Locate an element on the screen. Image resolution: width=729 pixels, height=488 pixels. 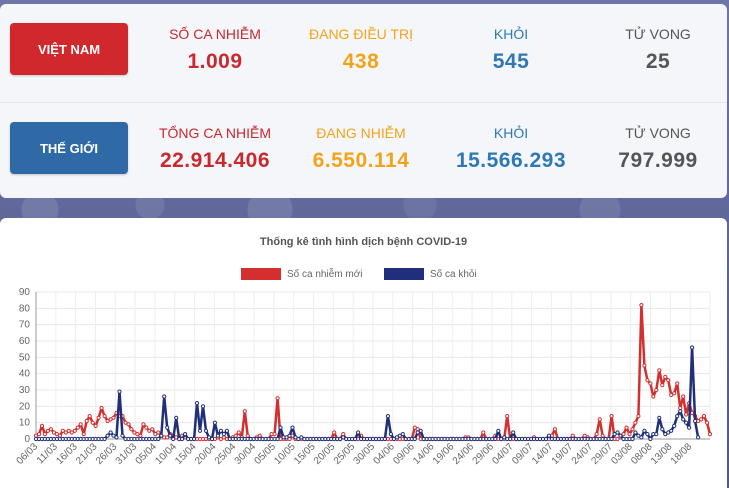
x-tick-label: 13/08 is located at coordinates (662, 454).